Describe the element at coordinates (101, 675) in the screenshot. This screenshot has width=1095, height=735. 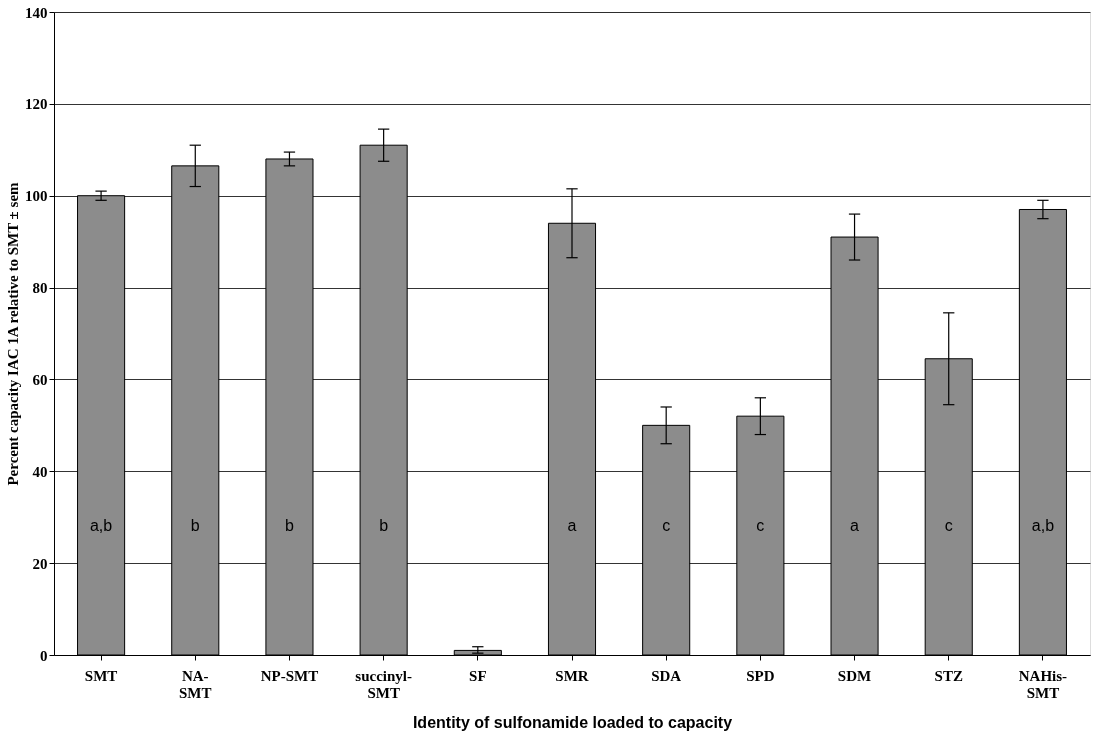
I see `x-tick-label: SMT` at that location.